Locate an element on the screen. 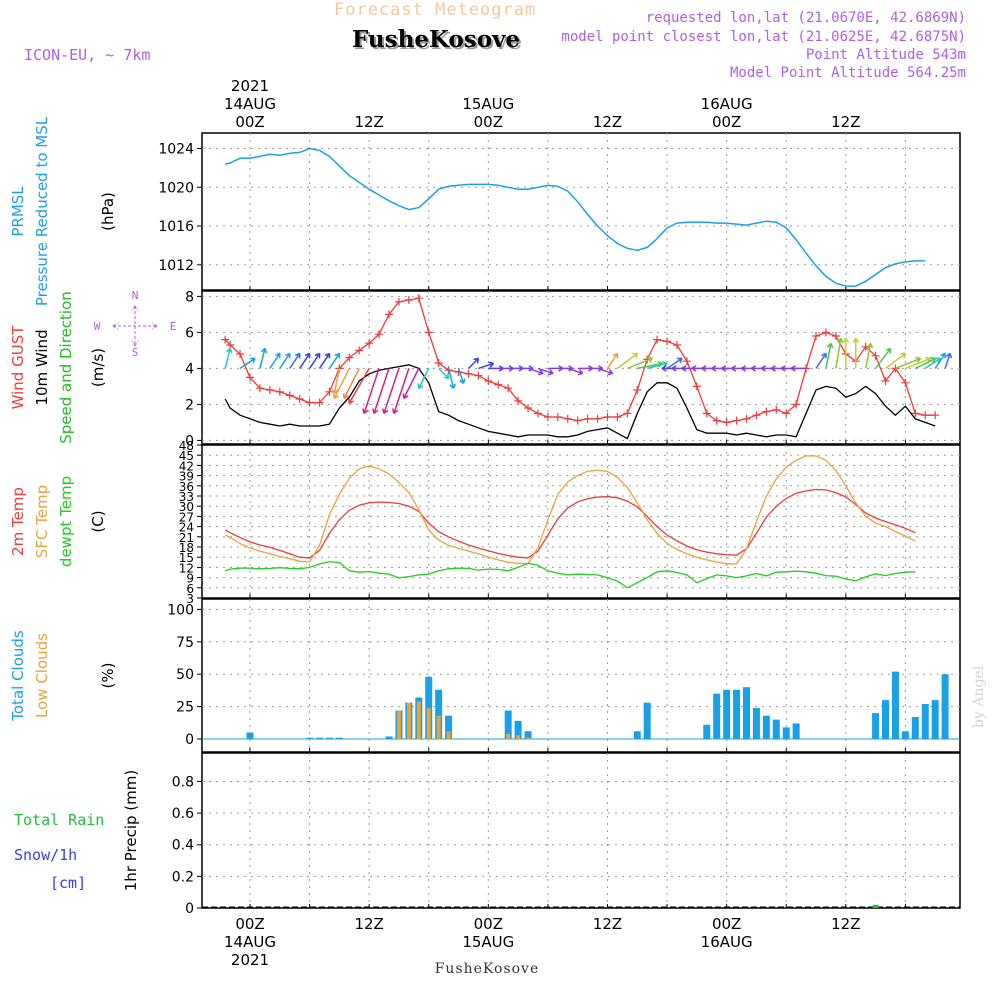 The width and height of the screenshot is (1000, 1000). compass-rose: N S W E is located at coordinates (135, 324).